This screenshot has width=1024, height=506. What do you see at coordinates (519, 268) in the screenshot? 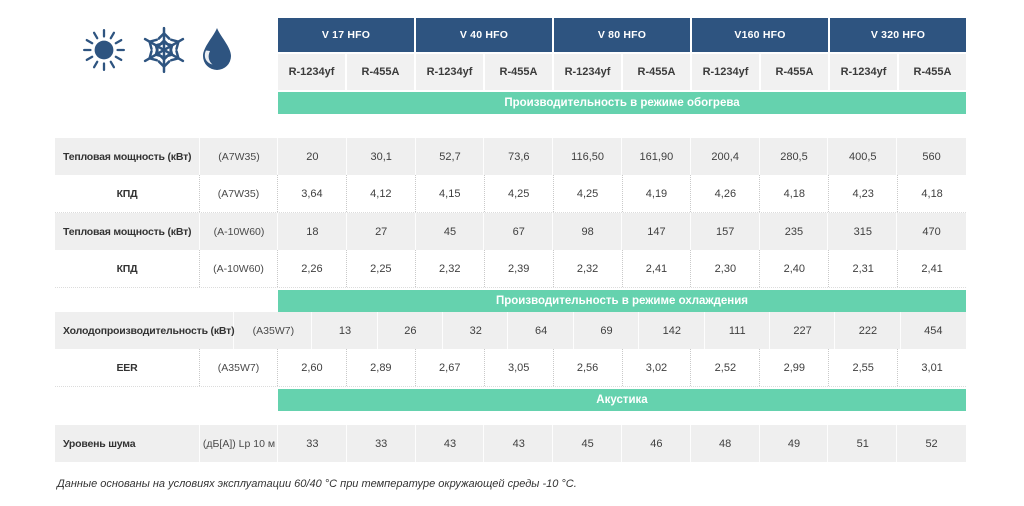
I see `value-cell: 2,39` at bounding box center [519, 268].